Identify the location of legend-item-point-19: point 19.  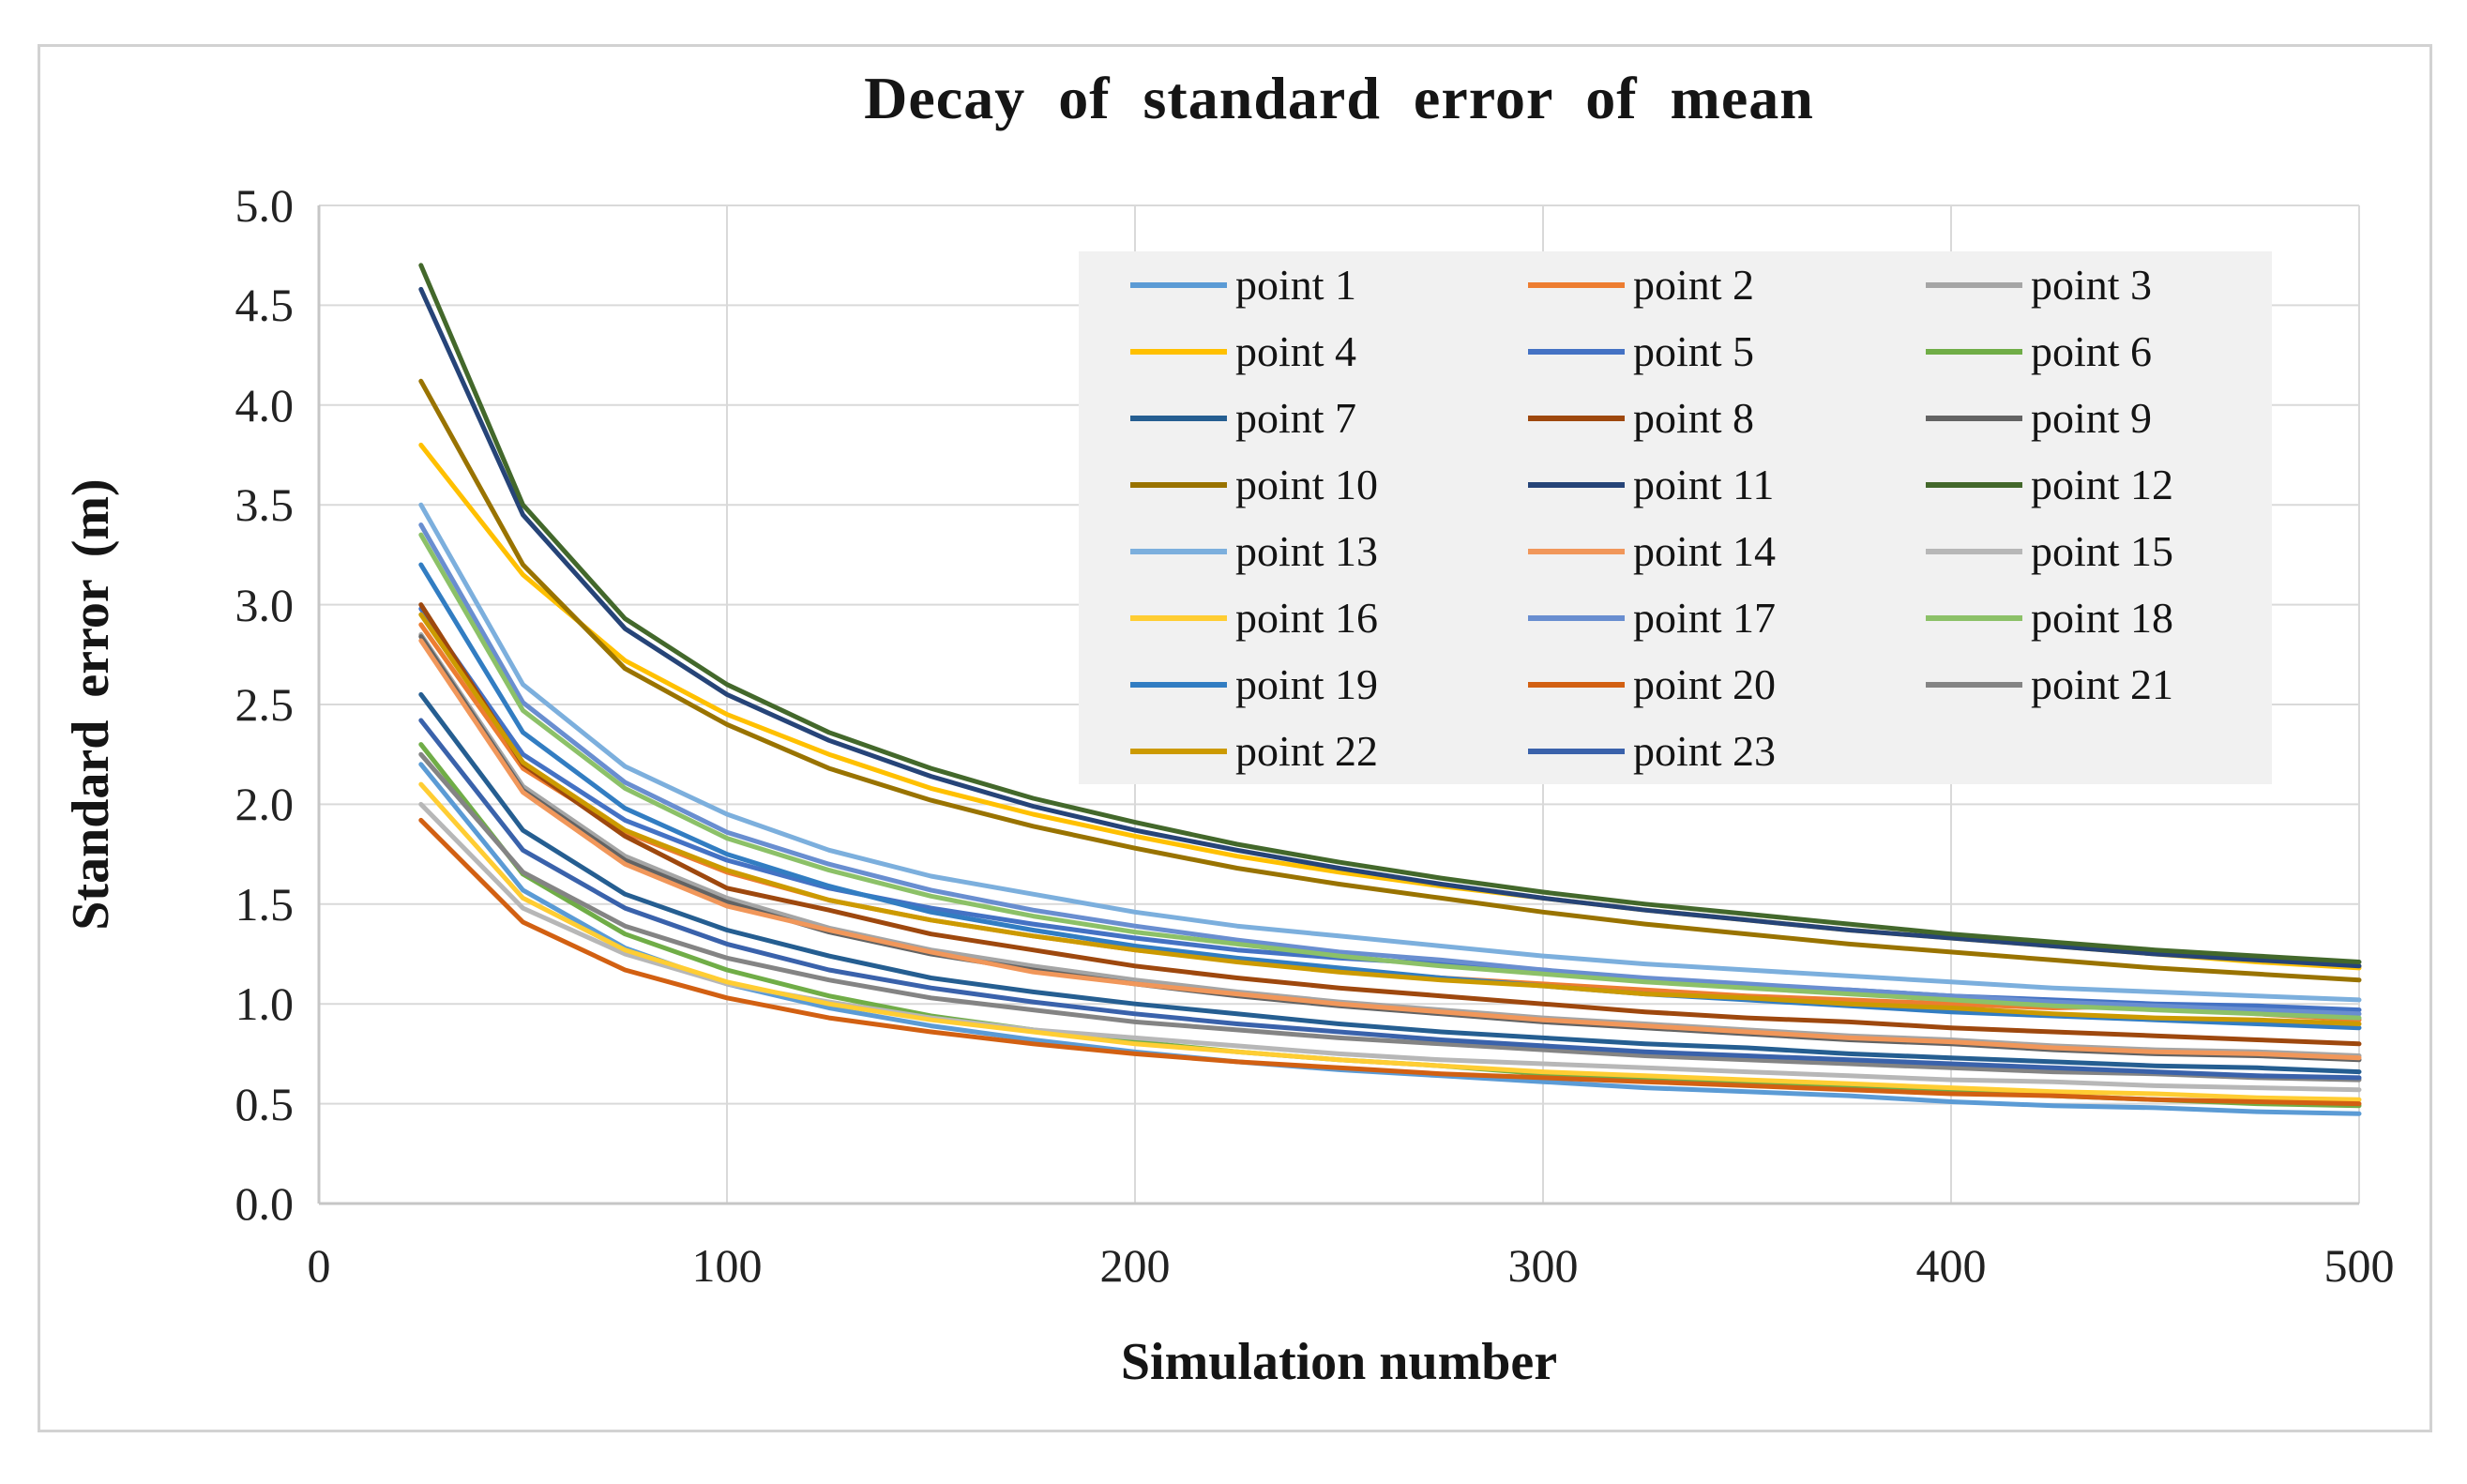
(1277, 684).